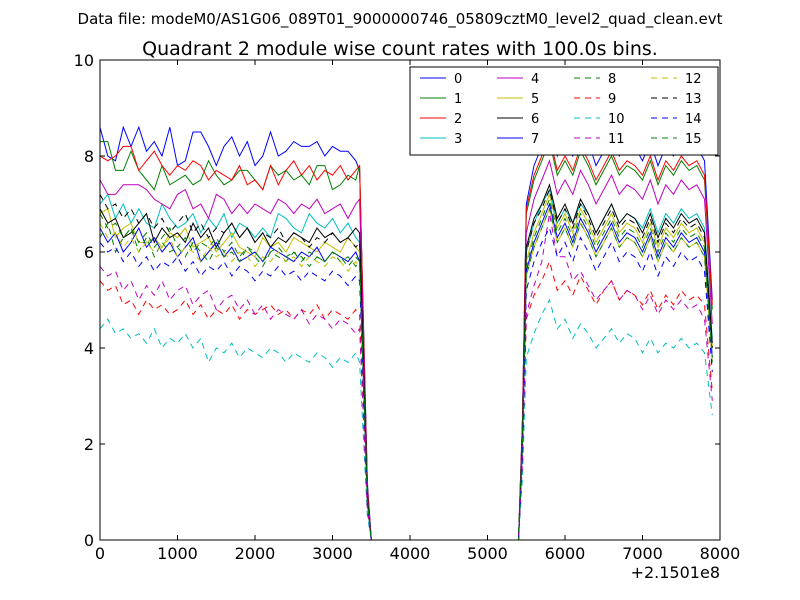 This screenshot has height=600, width=800. Describe the element at coordinates (89, 540) in the screenshot. I see `y-tick-label: 0` at that location.